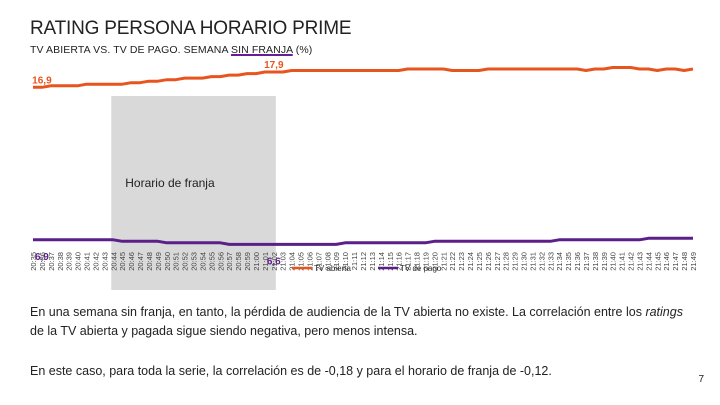  What do you see at coordinates (238, 261) in the screenshot?
I see `x-tick-label: 20:58` at bounding box center [238, 261].